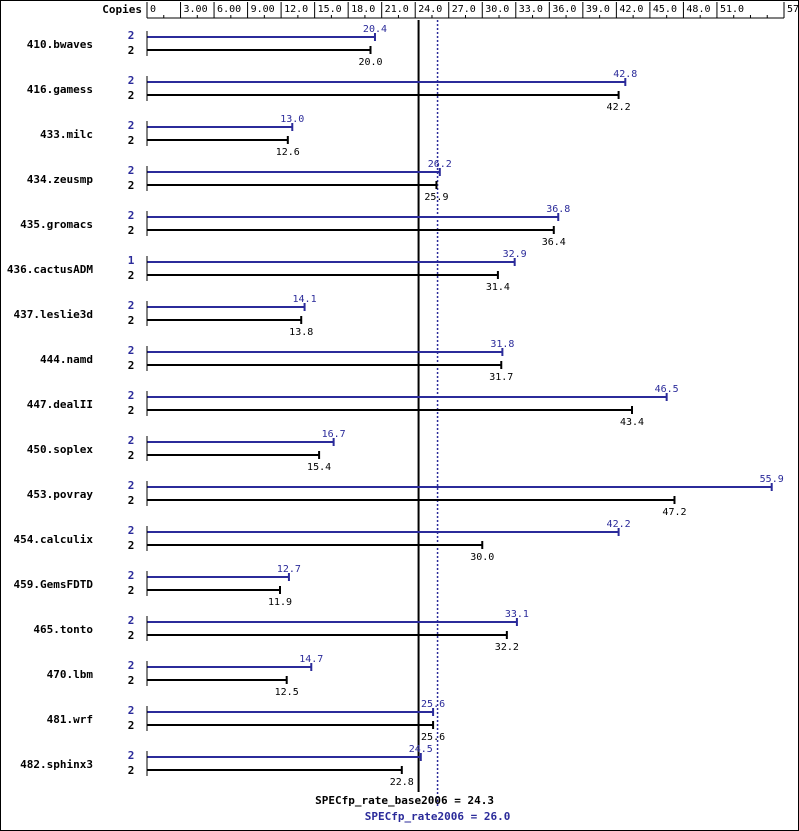  What do you see at coordinates (292, 119) in the screenshot?
I see `peak-value-label: 13.0` at bounding box center [292, 119].